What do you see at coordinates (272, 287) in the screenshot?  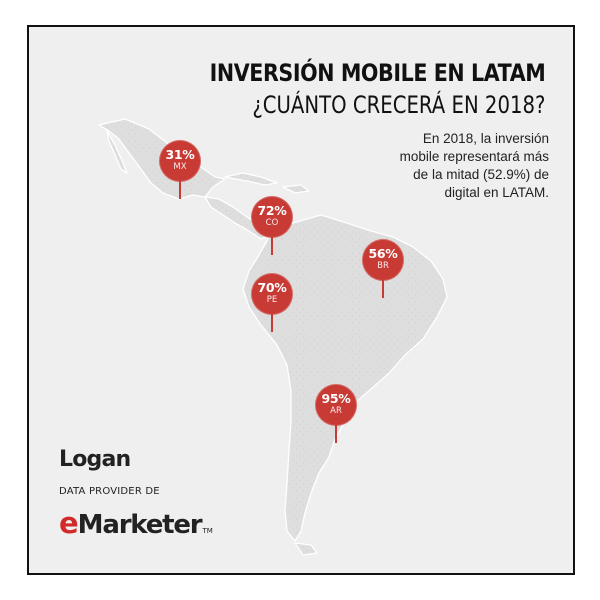 I see `pin-value: 70%` at bounding box center [272, 287].